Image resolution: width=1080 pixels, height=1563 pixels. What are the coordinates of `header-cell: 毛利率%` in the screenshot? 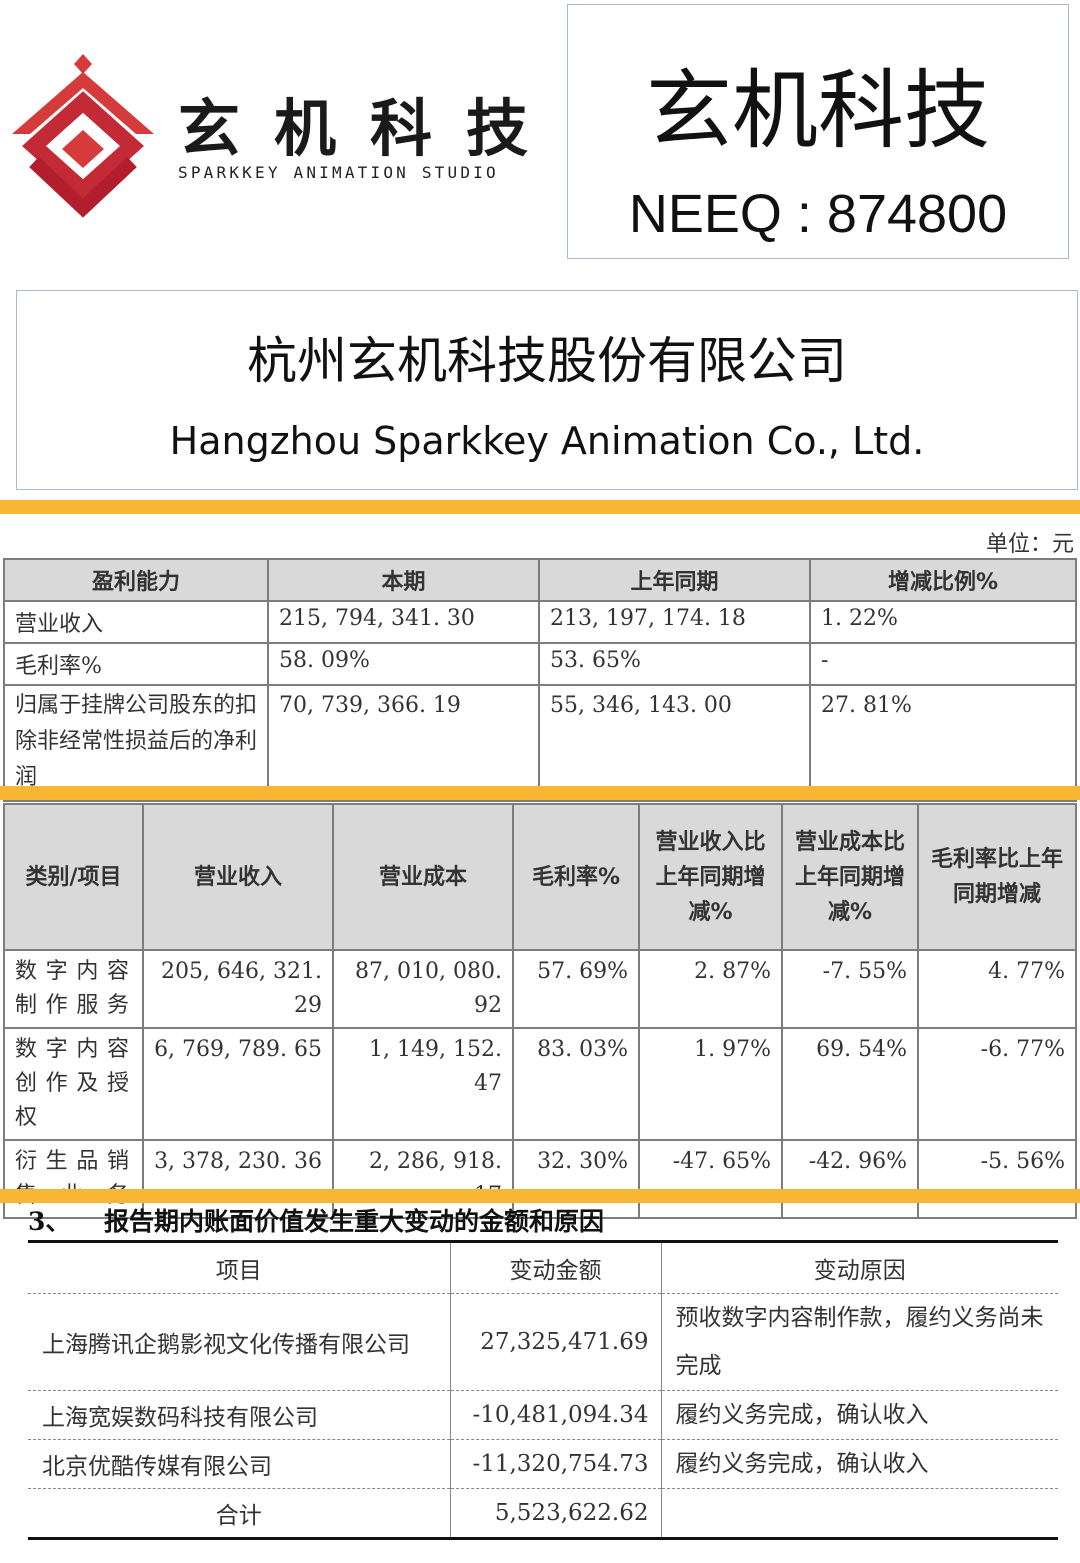 It's located at (576, 877).